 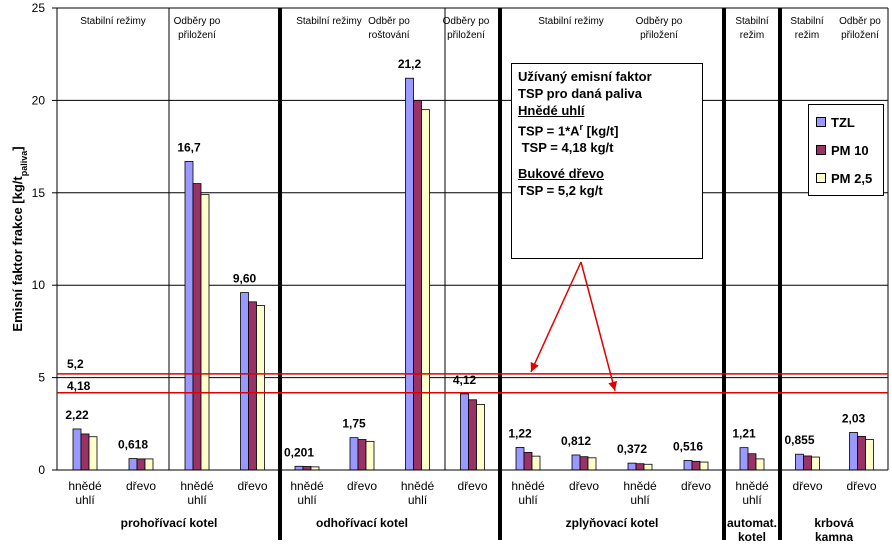 What do you see at coordinates (520, 433) in the screenshot?
I see `data-label: 1,22` at bounding box center [520, 433].